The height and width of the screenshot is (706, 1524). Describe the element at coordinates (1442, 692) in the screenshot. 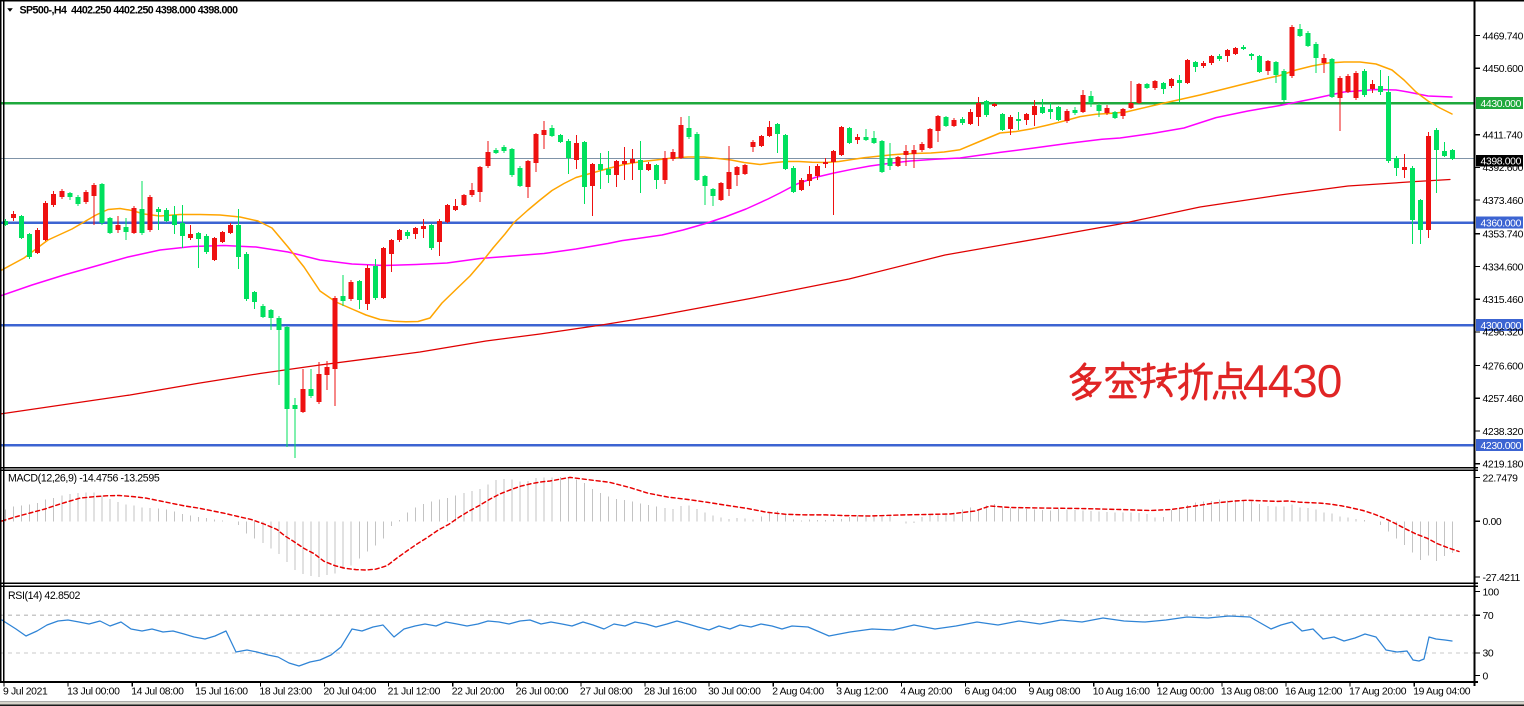

I see `svg-text: 19 Aug 04:00` at that location.